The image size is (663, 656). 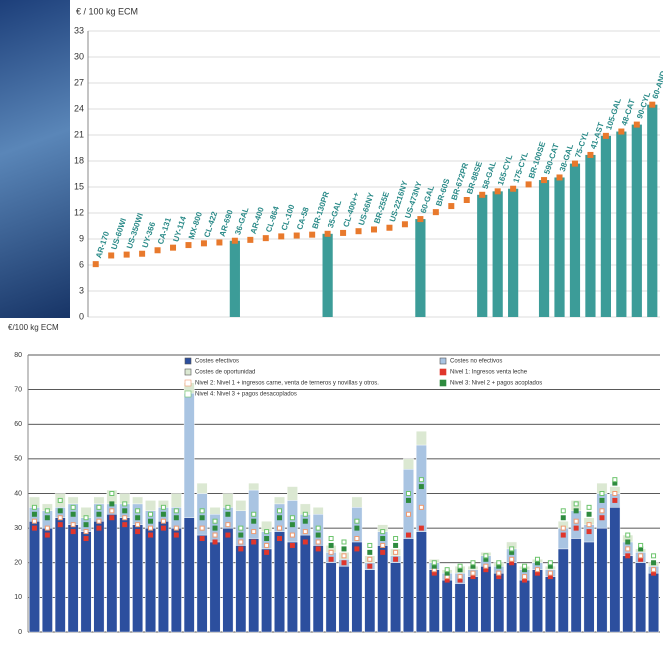 What do you see at coordinates (81, 290) in the screenshot?
I see `y-tick-label: 3` at bounding box center [81, 290].